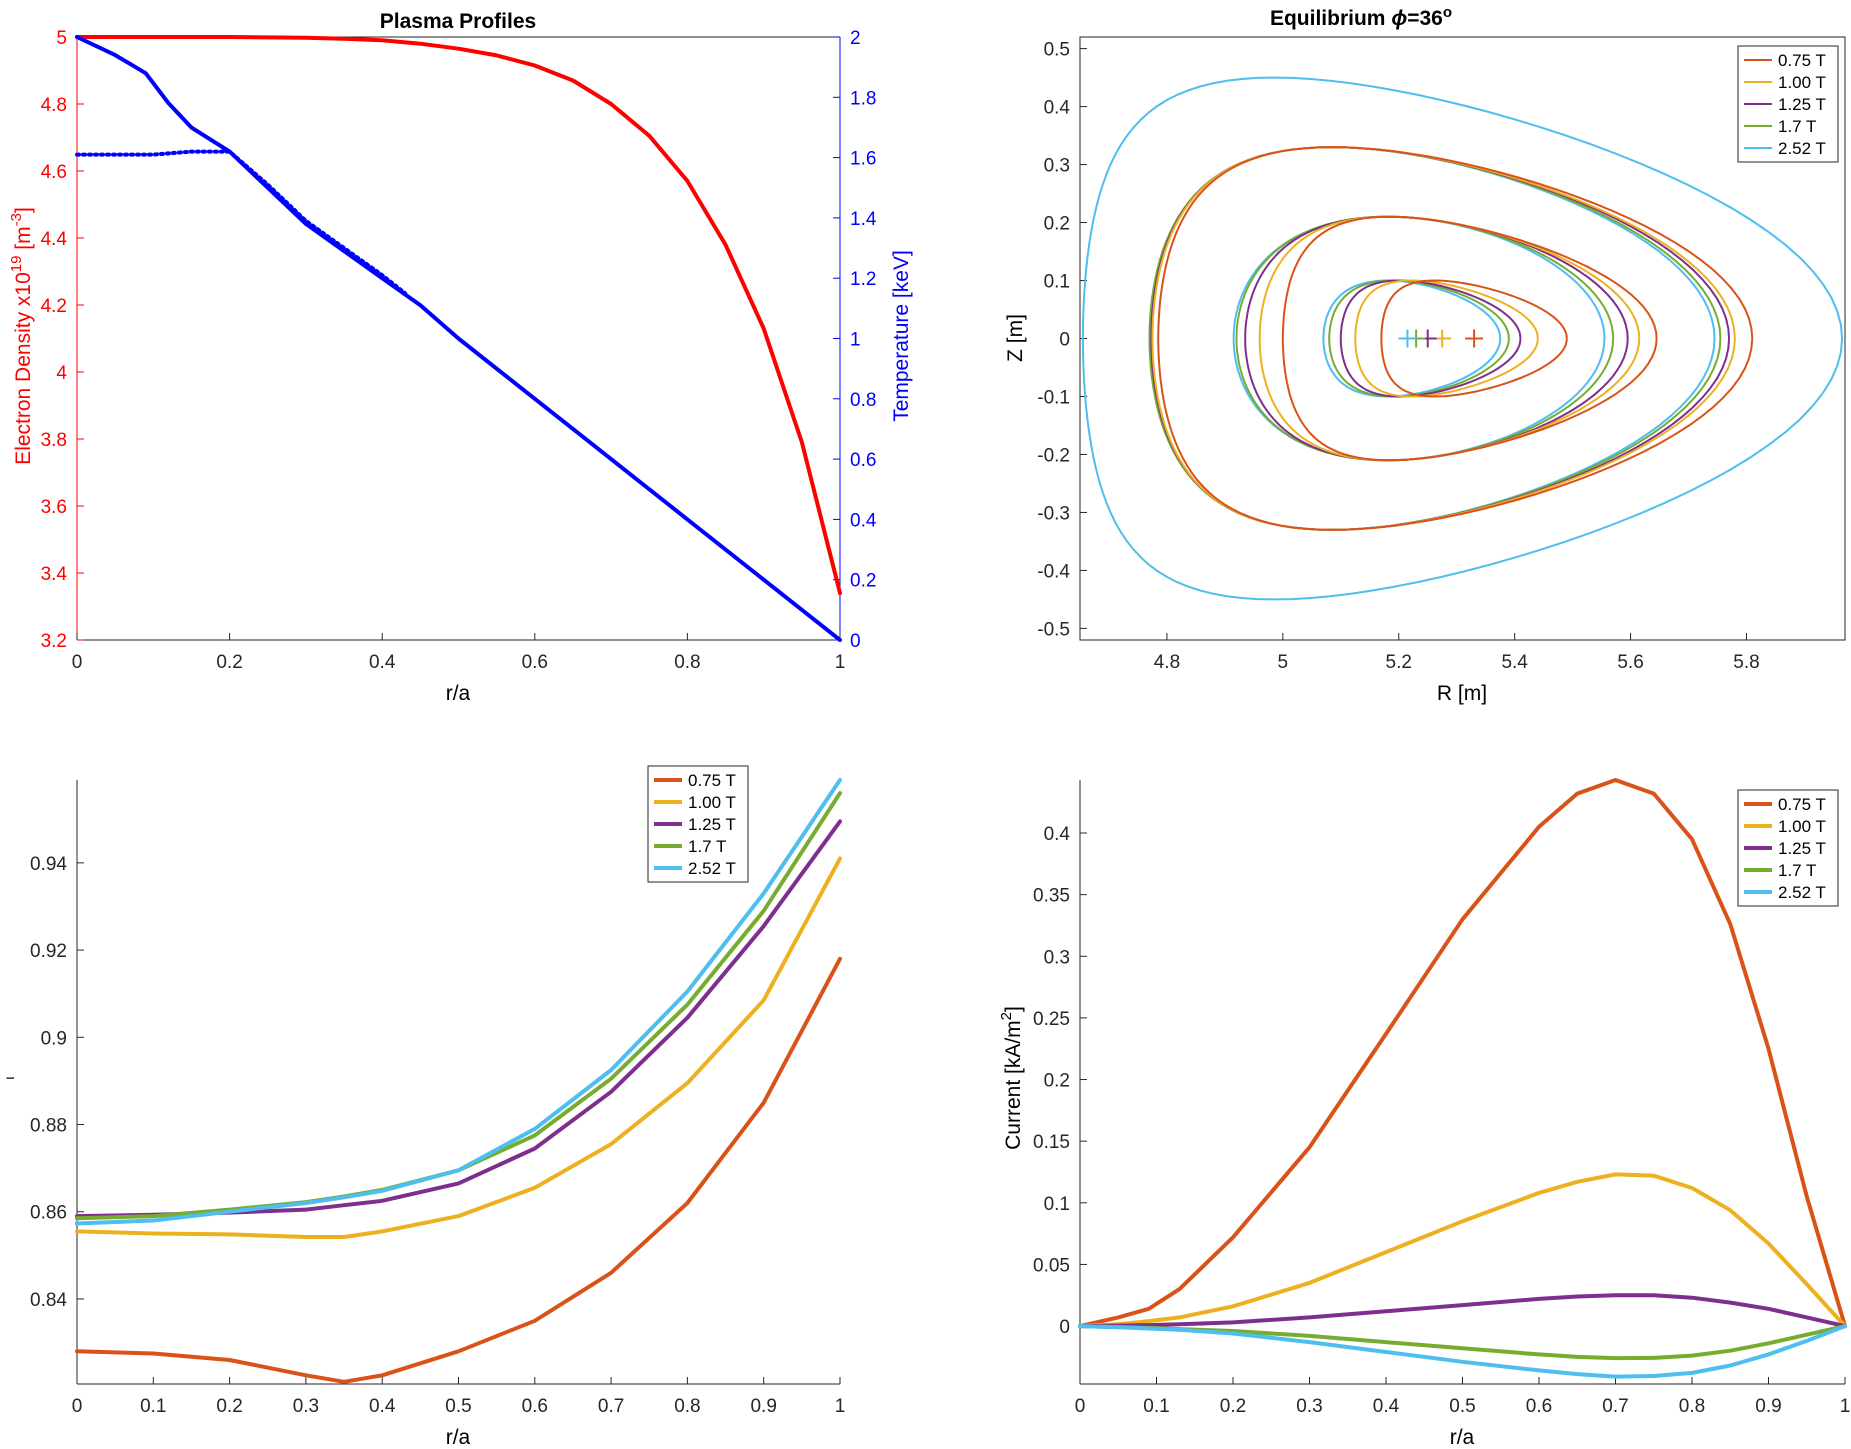  Describe the element at coordinates (54, 172) in the screenshot. I see `plasma-profiles-left-ytick-label: 4.6` at that location.